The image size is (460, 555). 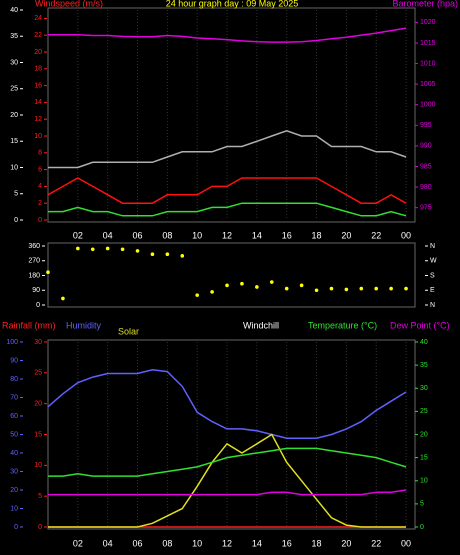 I want to click on tick-label: 4, so click(x=40, y=186).